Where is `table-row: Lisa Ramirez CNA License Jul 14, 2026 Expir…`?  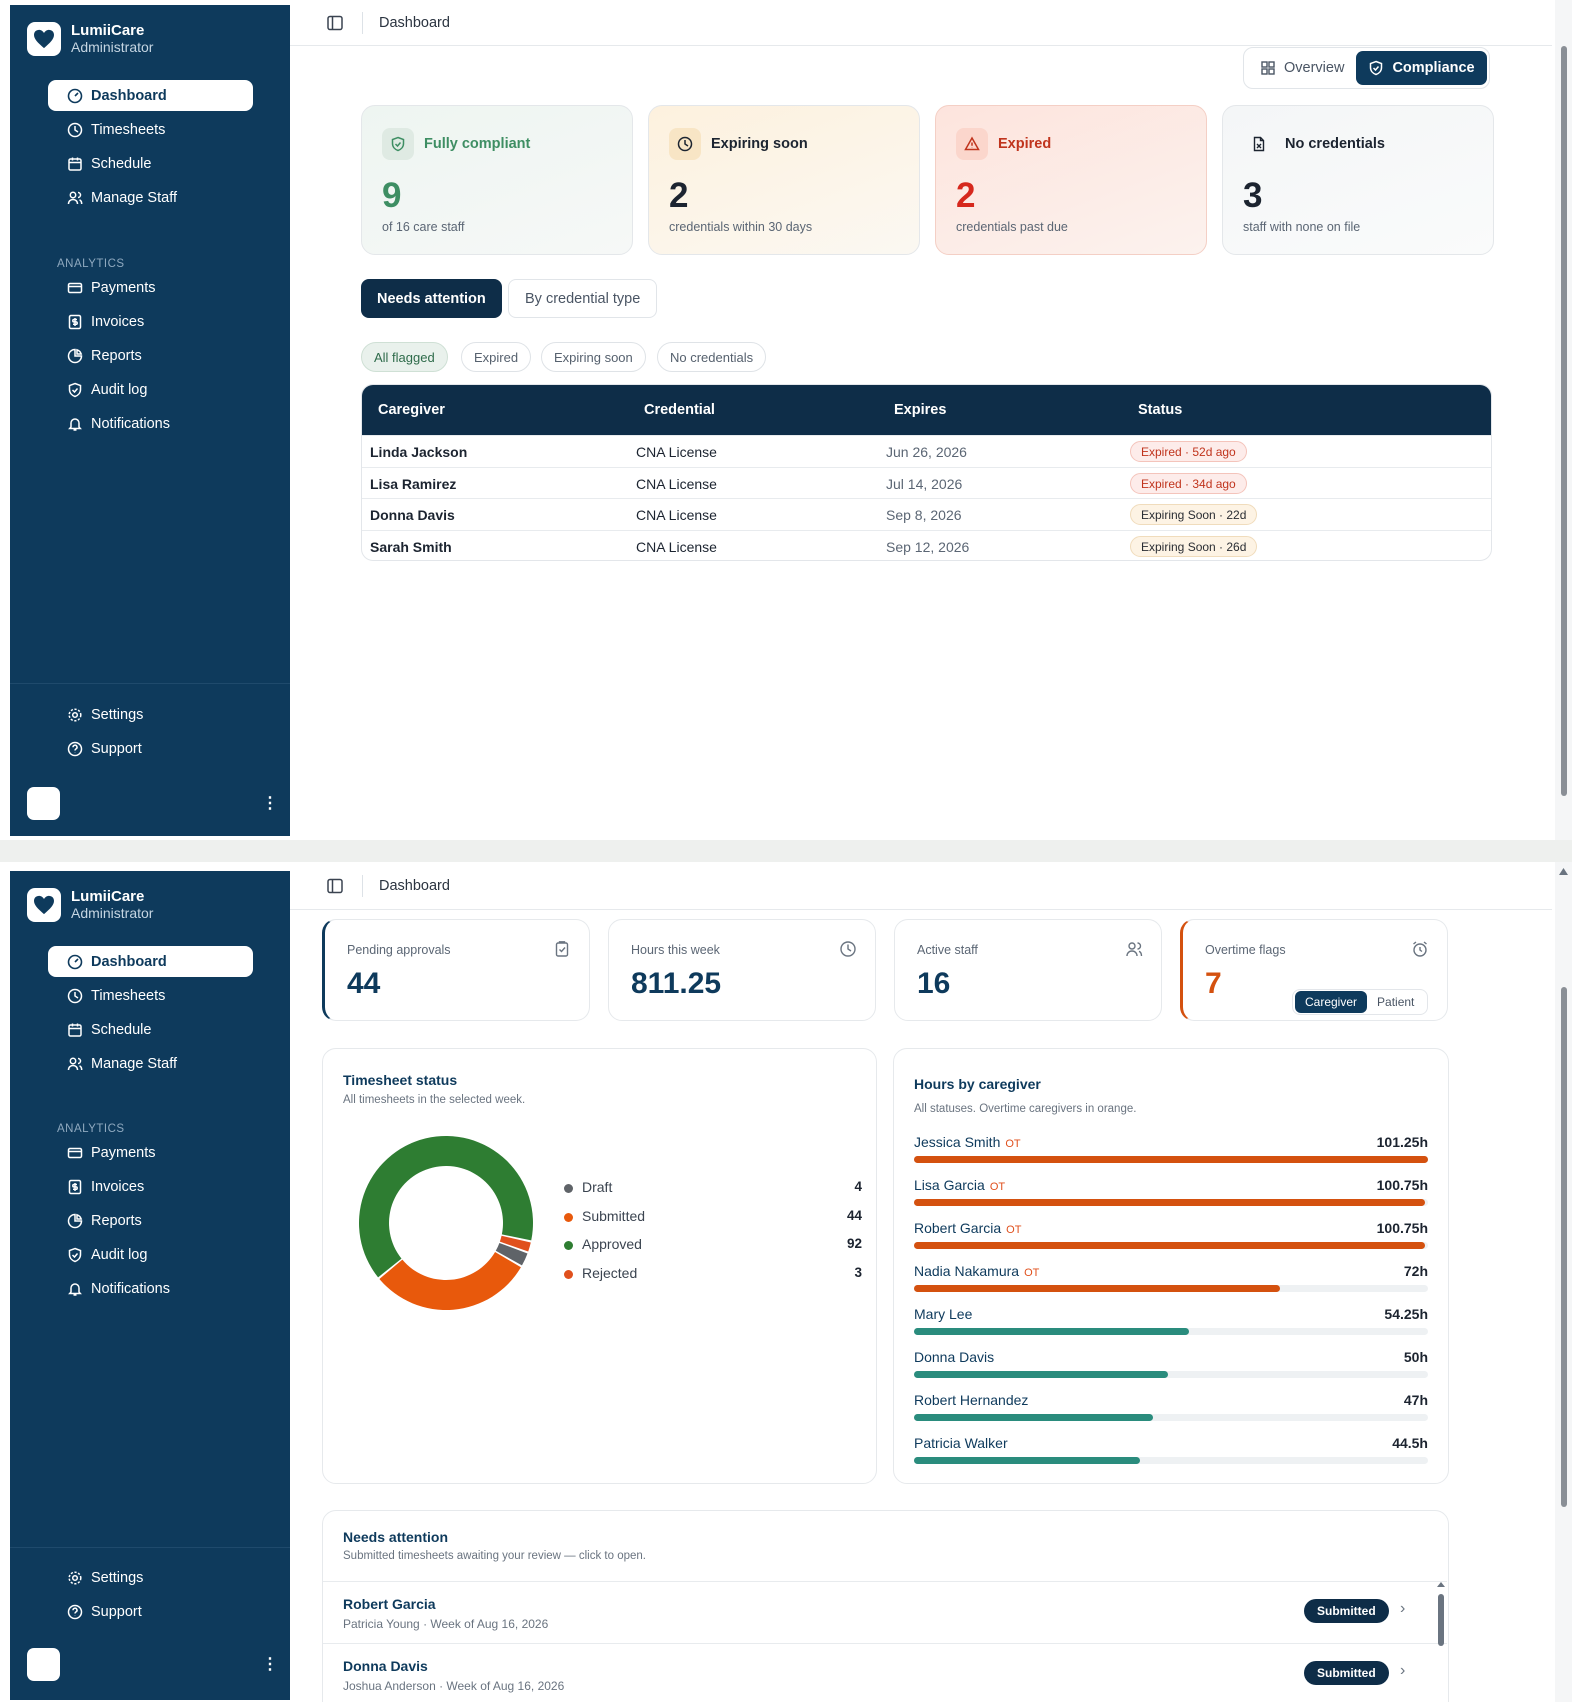 table-row: Lisa Ramirez CNA License Jul 14, 2026 Expir… is located at coordinates (926, 482).